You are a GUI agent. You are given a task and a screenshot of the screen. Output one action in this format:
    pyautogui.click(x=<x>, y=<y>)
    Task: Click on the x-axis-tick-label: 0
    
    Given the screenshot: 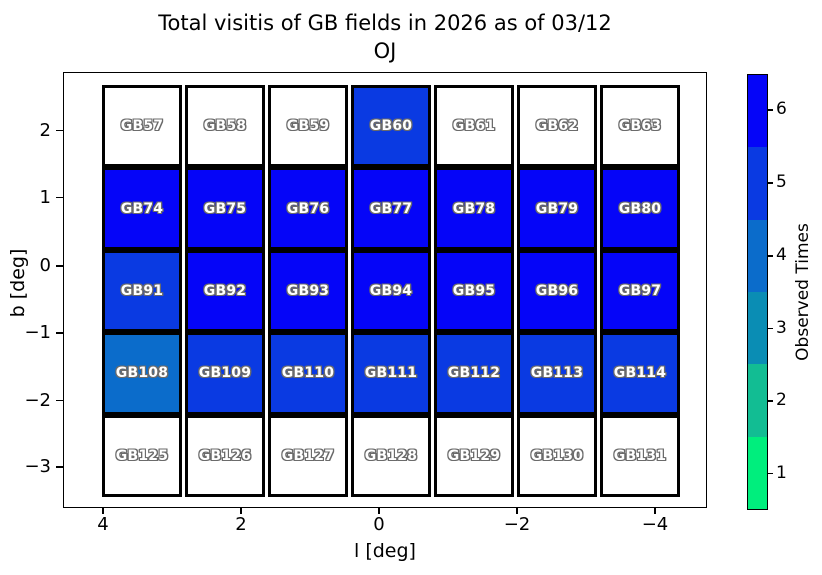 What is the action you would take?
    pyautogui.click(x=379, y=524)
    